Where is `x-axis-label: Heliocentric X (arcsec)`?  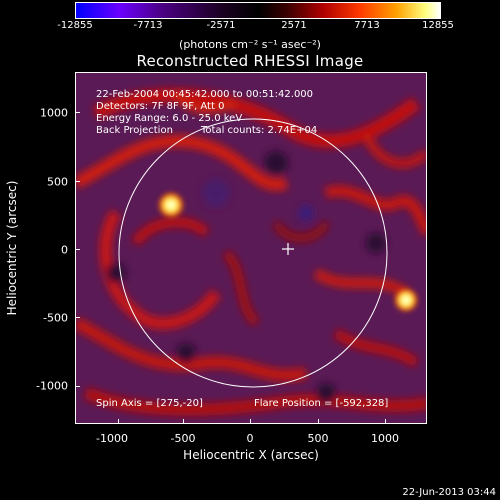
x-axis-label: Heliocentric X (arcsec) is located at coordinates (251, 455).